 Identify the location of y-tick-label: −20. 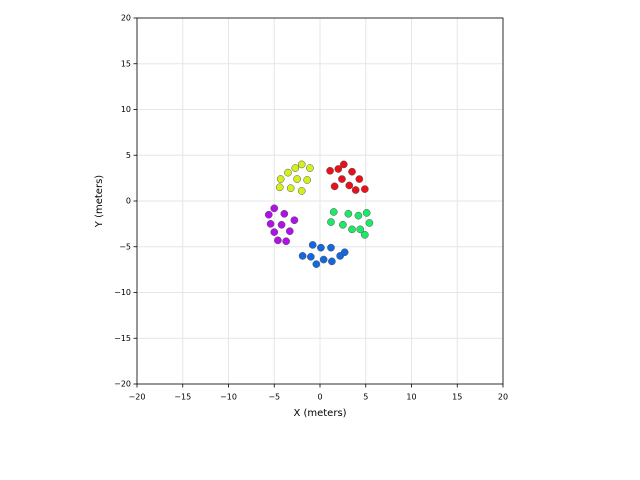
(122, 384).